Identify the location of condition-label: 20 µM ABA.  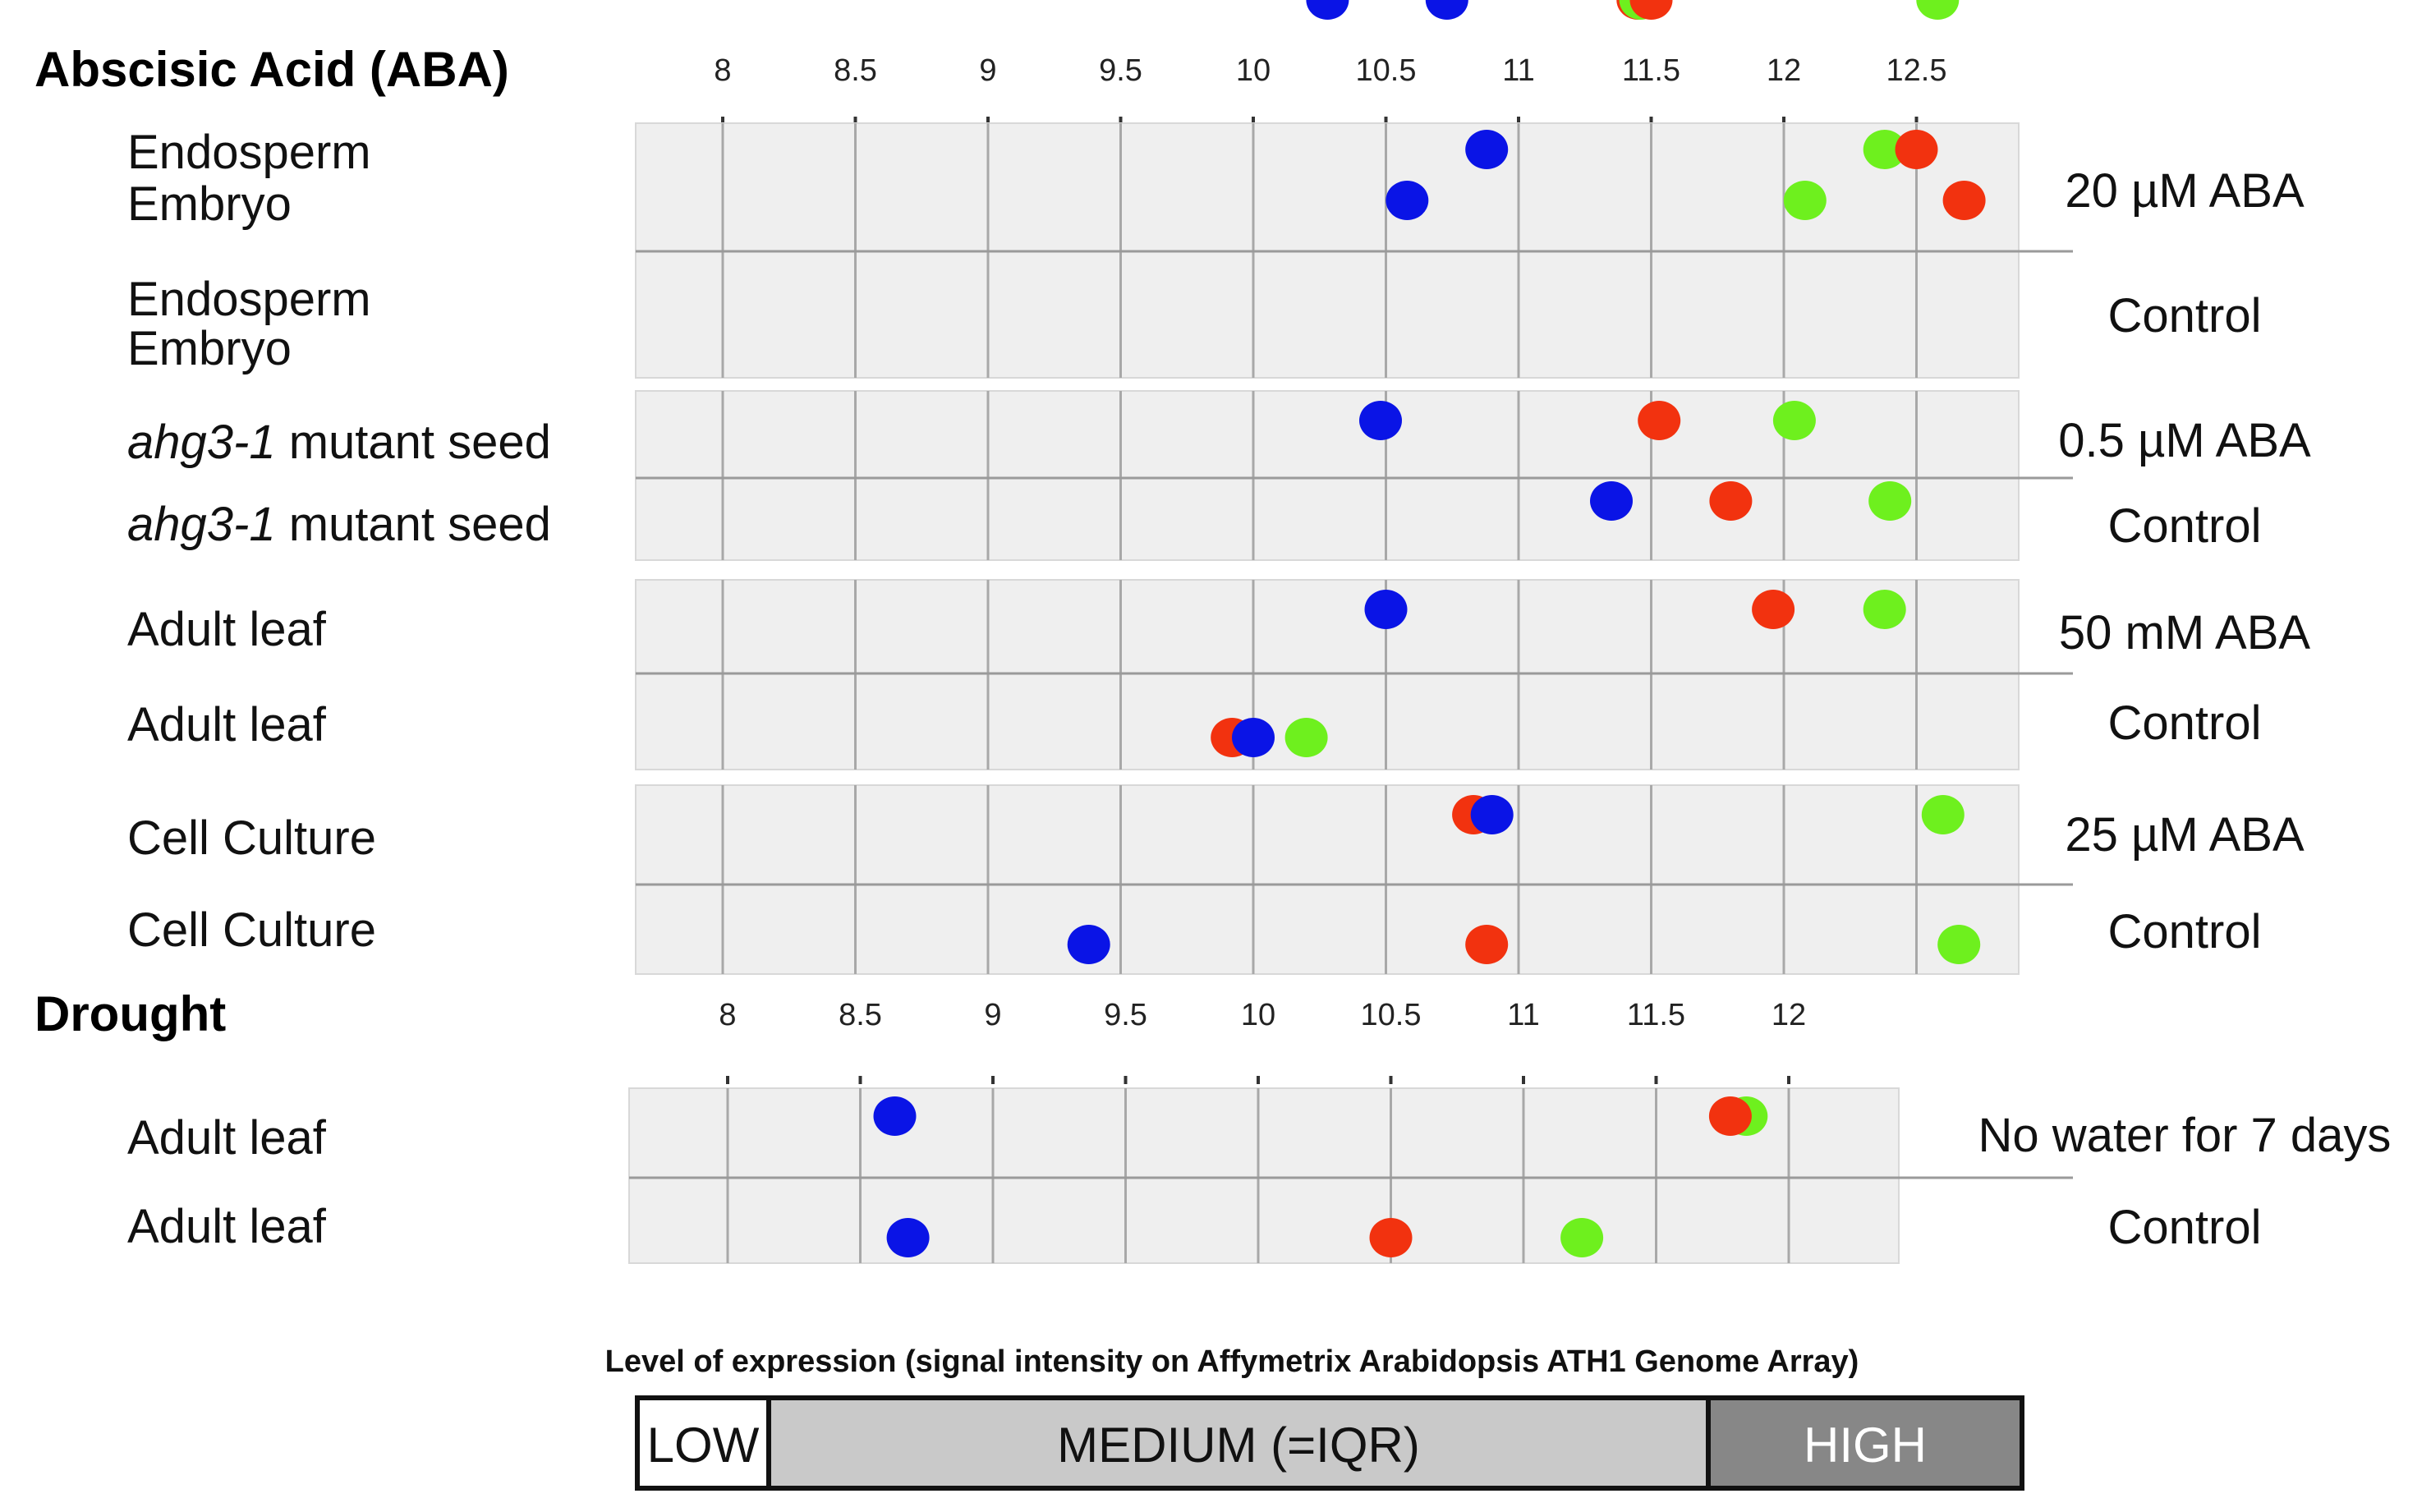
(2185, 191).